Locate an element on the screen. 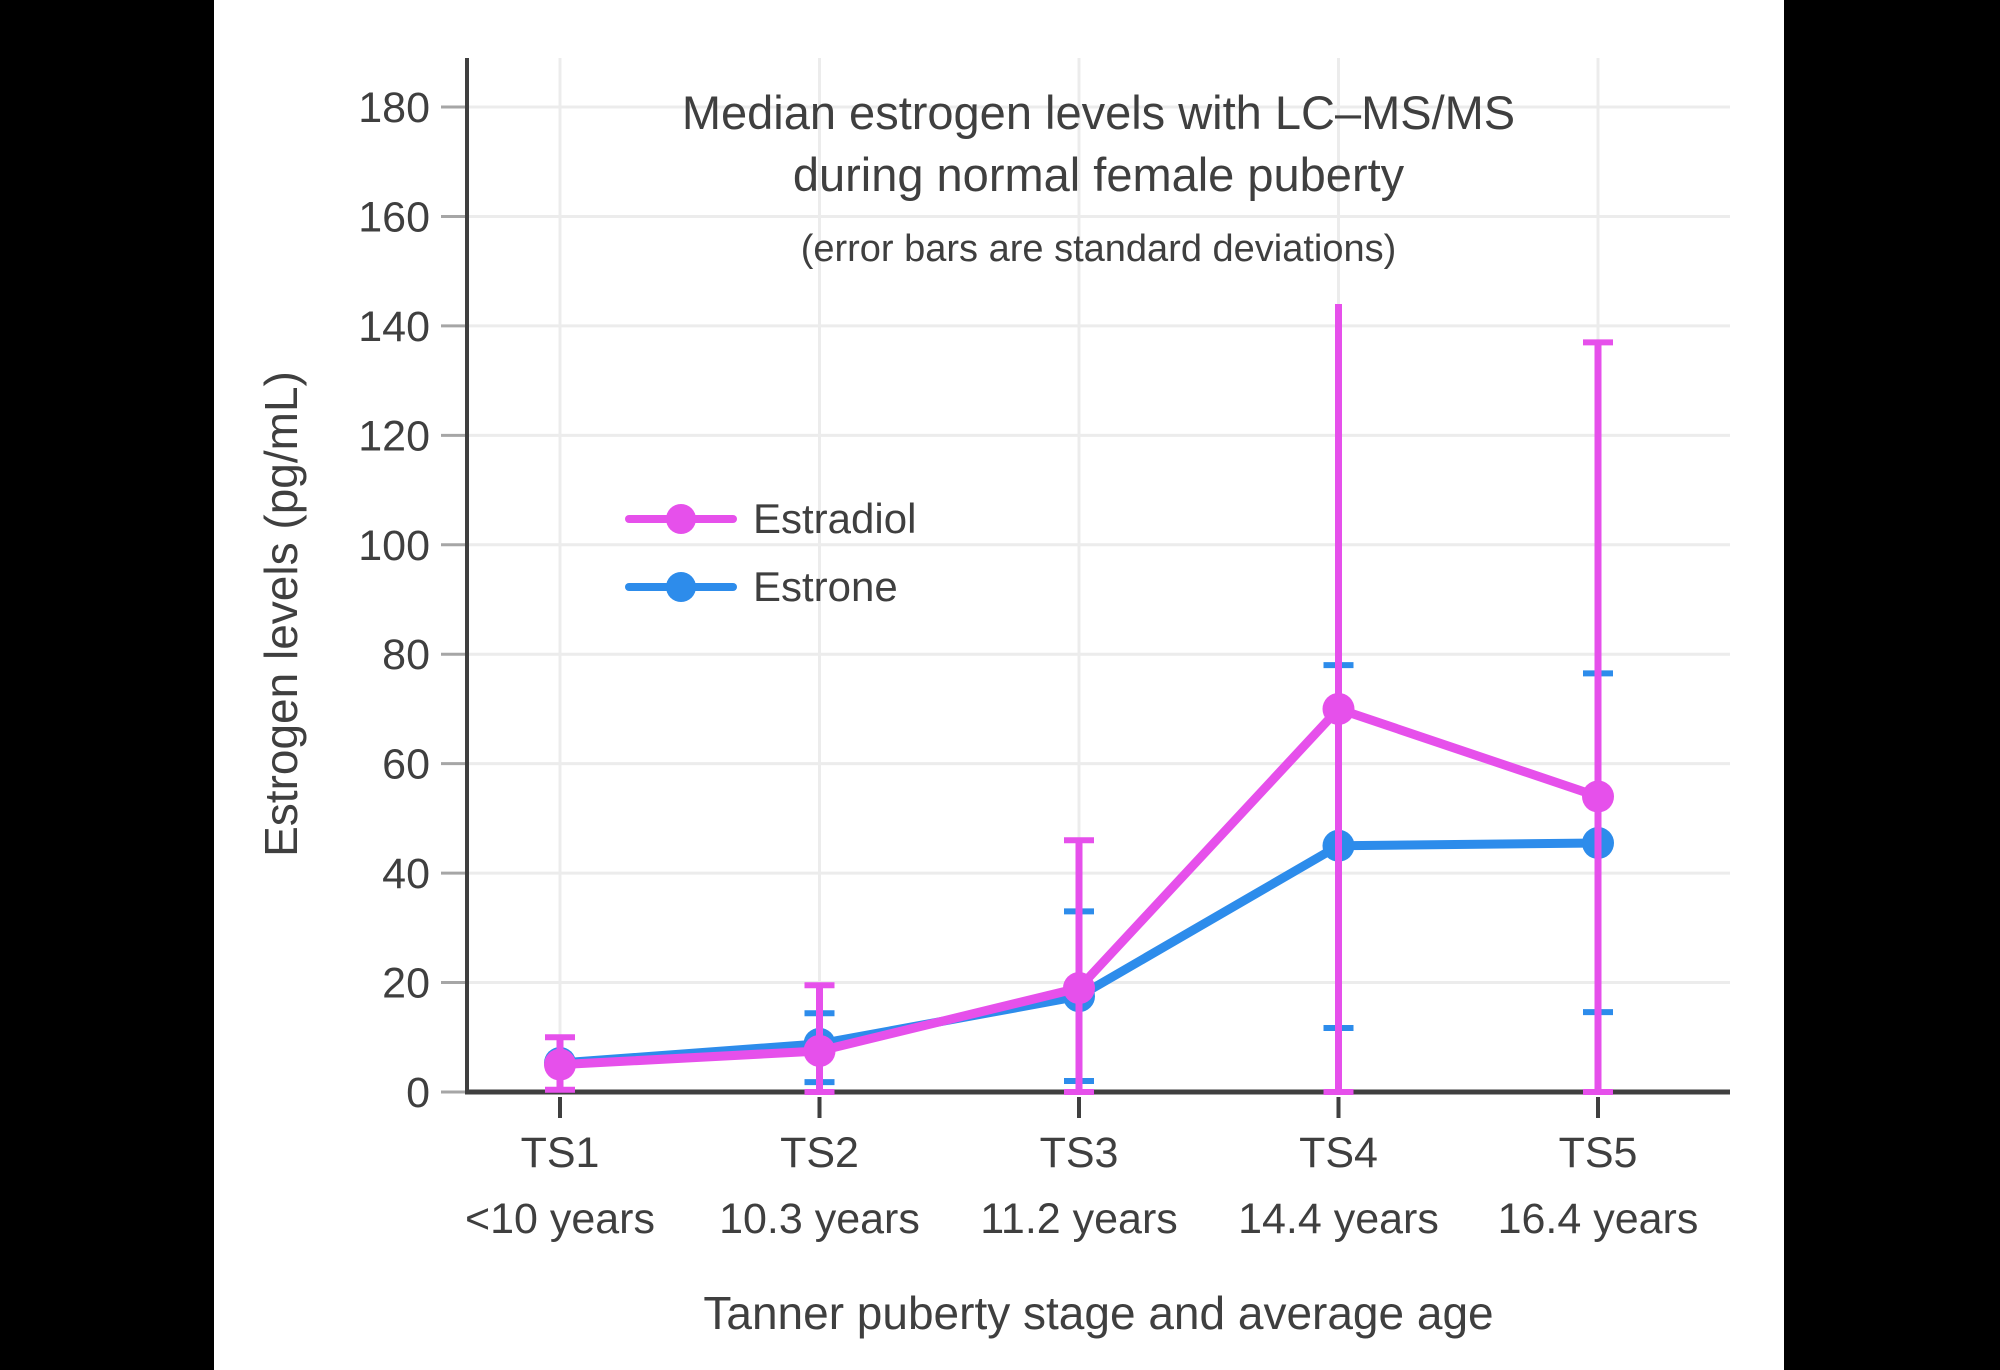 The image size is (2000, 1370). legend: Estradiol Estrone is located at coordinates (770, 563).